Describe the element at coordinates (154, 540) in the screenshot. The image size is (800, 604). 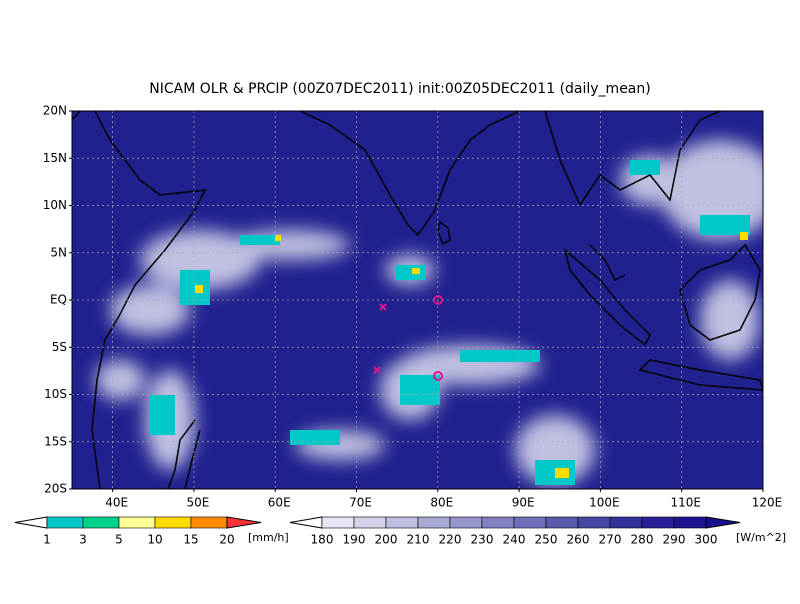
I see `legend-level: 10` at that location.